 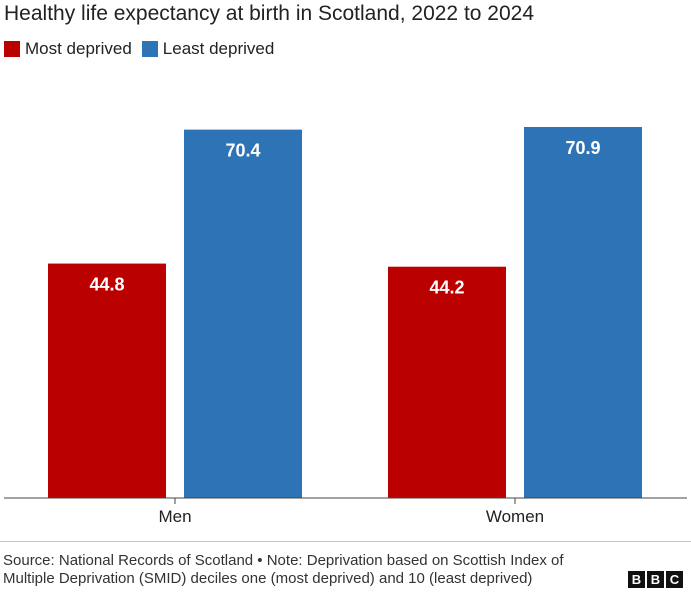 What do you see at coordinates (345, 541) in the screenshot?
I see `footer-divider` at bounding box center [345, 541].